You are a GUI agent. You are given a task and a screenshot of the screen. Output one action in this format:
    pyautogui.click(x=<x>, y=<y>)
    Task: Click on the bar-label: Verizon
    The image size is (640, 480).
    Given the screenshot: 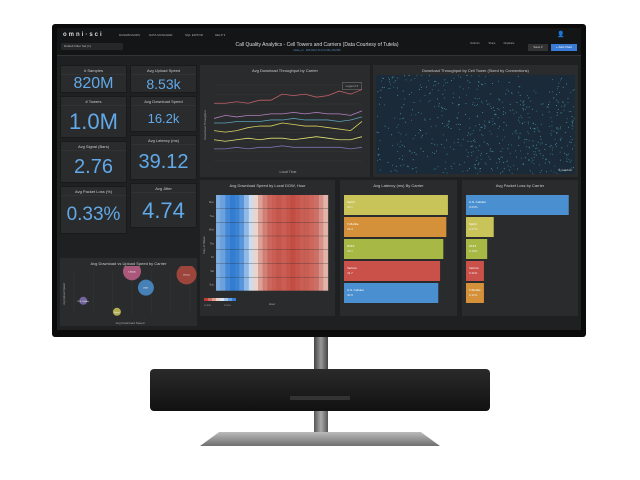 What is the action you would take?
    pyautogui.click(x=352, y=268)
    